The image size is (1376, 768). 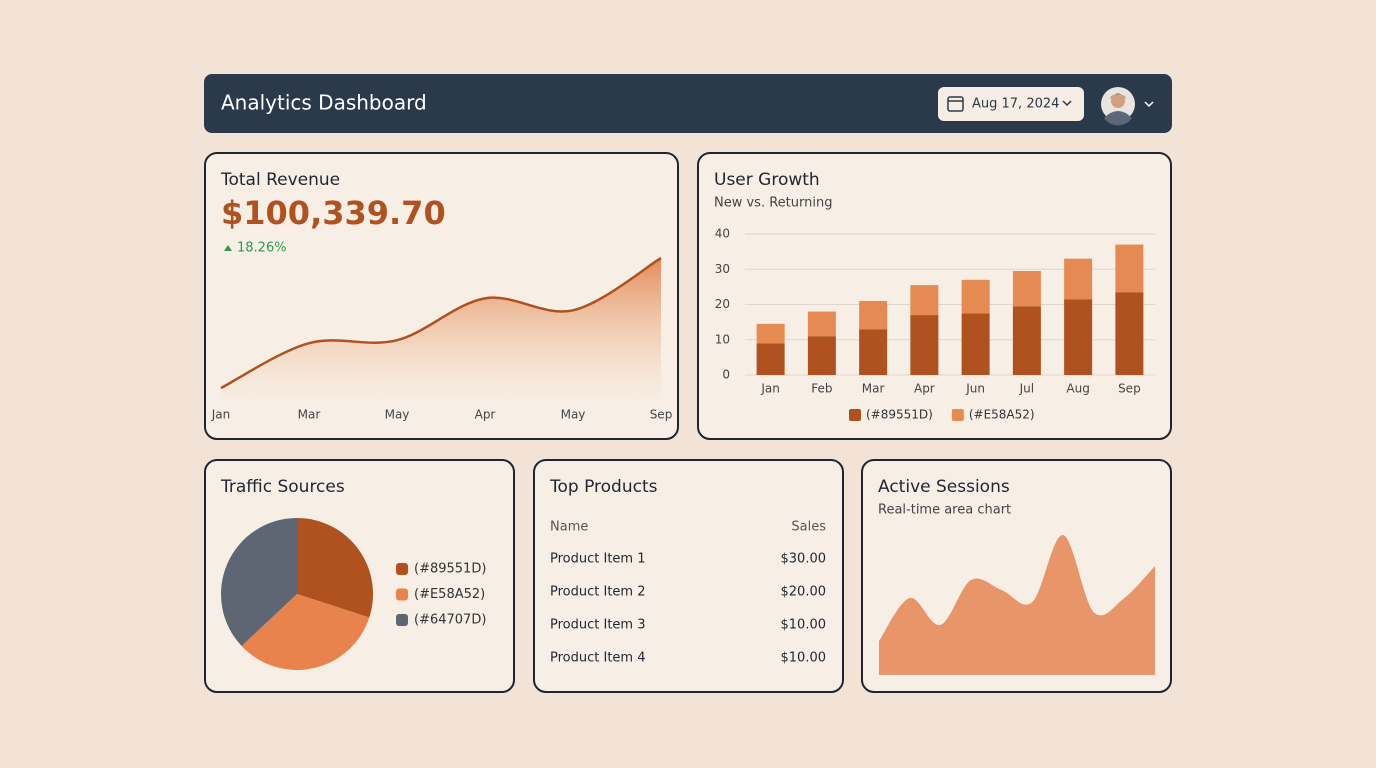 What do you see at coordinates (262, 248) in the screenshot?
I see `kpi-change: 18.26%` at bounding box center [262, 248].